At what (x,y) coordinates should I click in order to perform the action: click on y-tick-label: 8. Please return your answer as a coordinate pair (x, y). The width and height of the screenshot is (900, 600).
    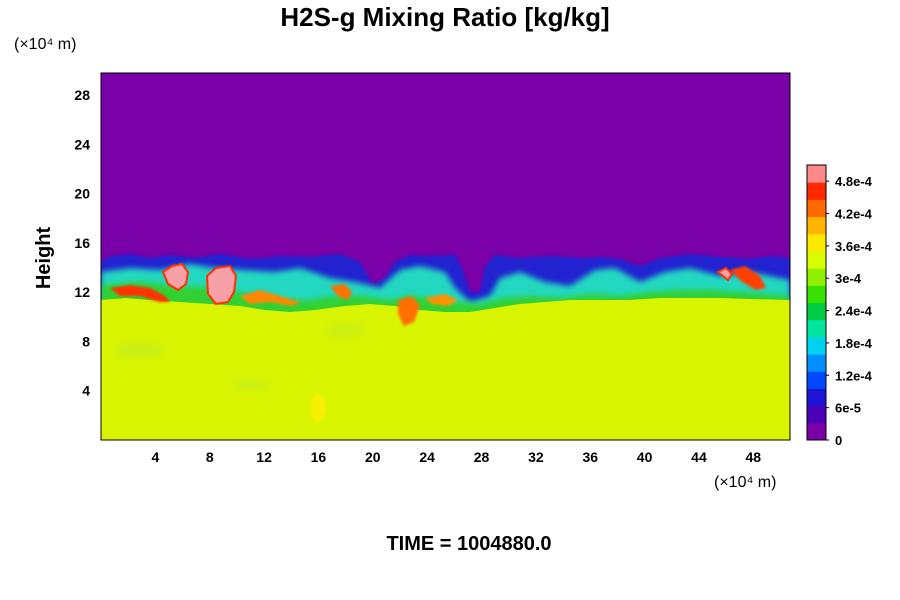
    Looking at the image, I should click on (86, 341).